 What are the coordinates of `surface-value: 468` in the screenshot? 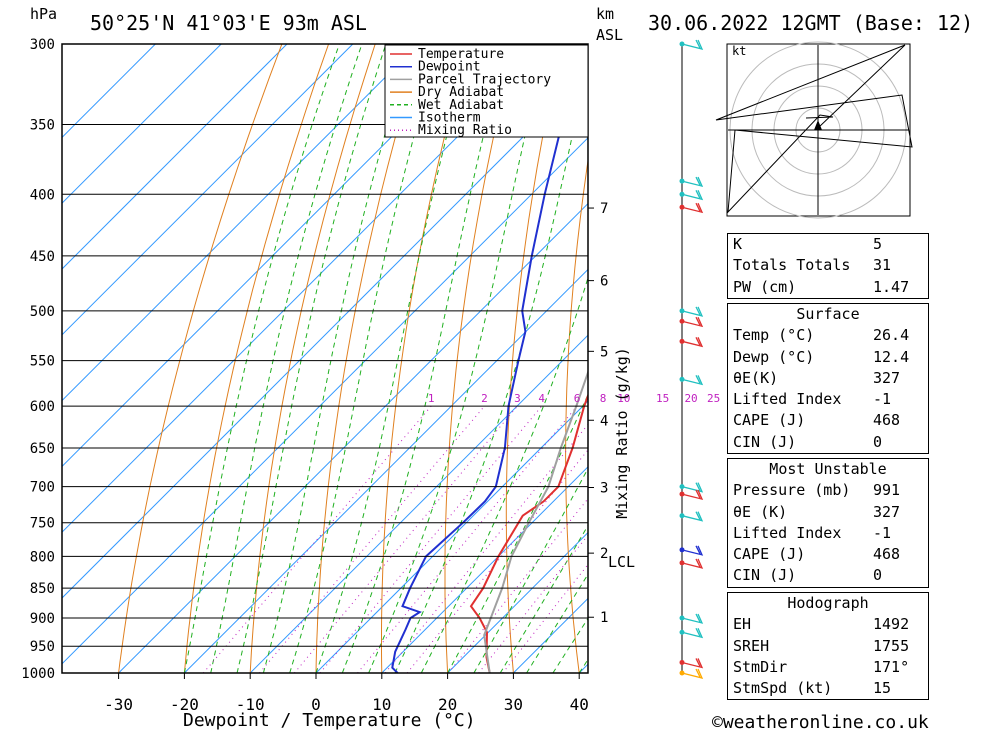 It's located at (887, 420).